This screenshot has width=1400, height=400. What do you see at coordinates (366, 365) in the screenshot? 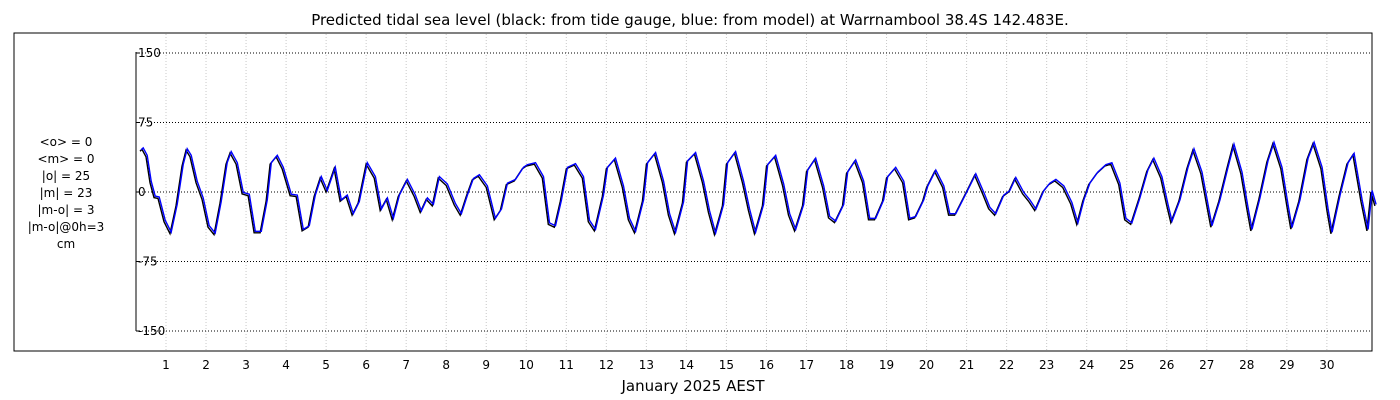
I see `x-tick-label: 6` at bounding box center [366, 365].